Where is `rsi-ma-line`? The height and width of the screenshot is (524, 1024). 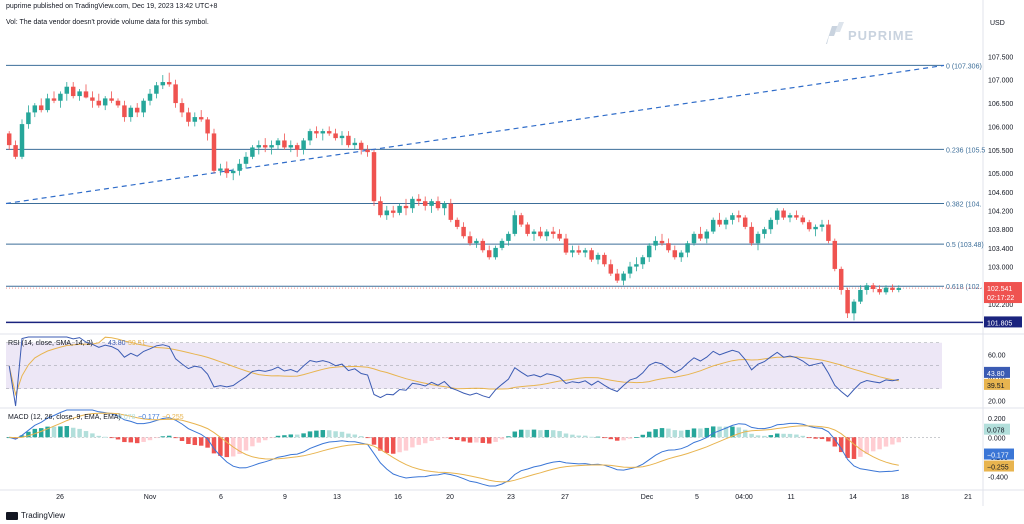 rsi-ma-line is located at coordinates (453, 366).